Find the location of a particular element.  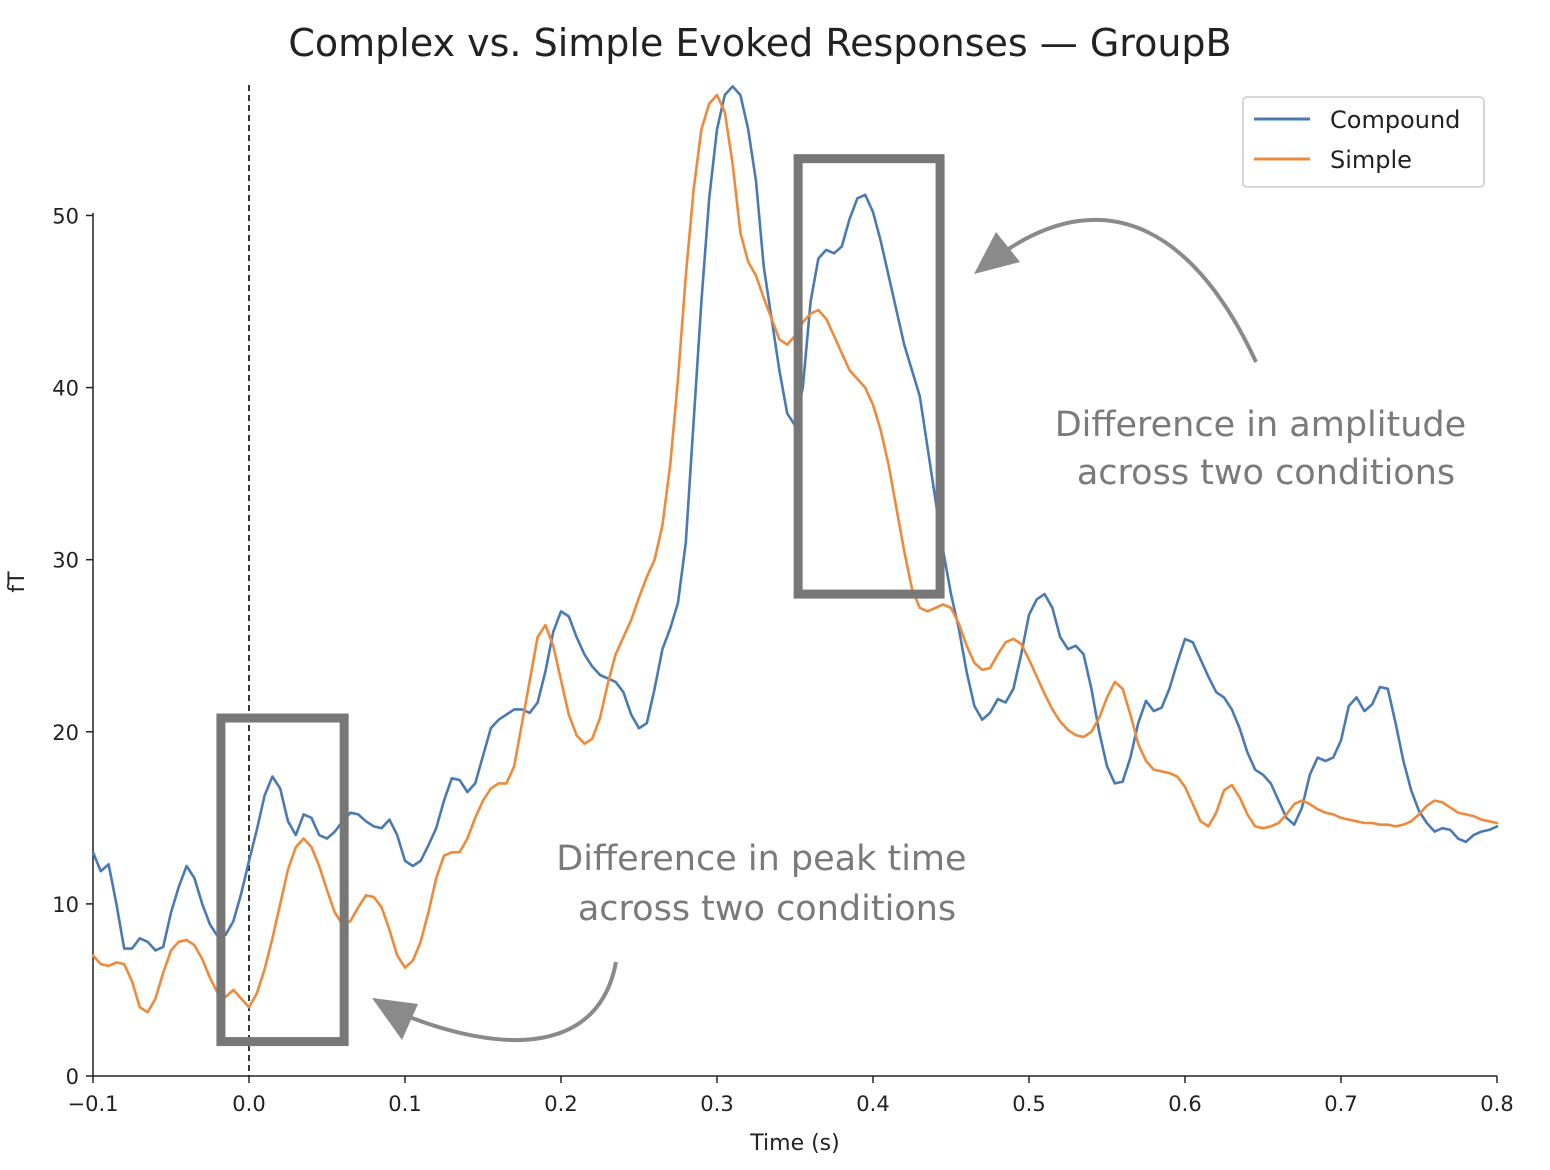

amplitude-annotation-arrow is located at coordinates (1123, 290).